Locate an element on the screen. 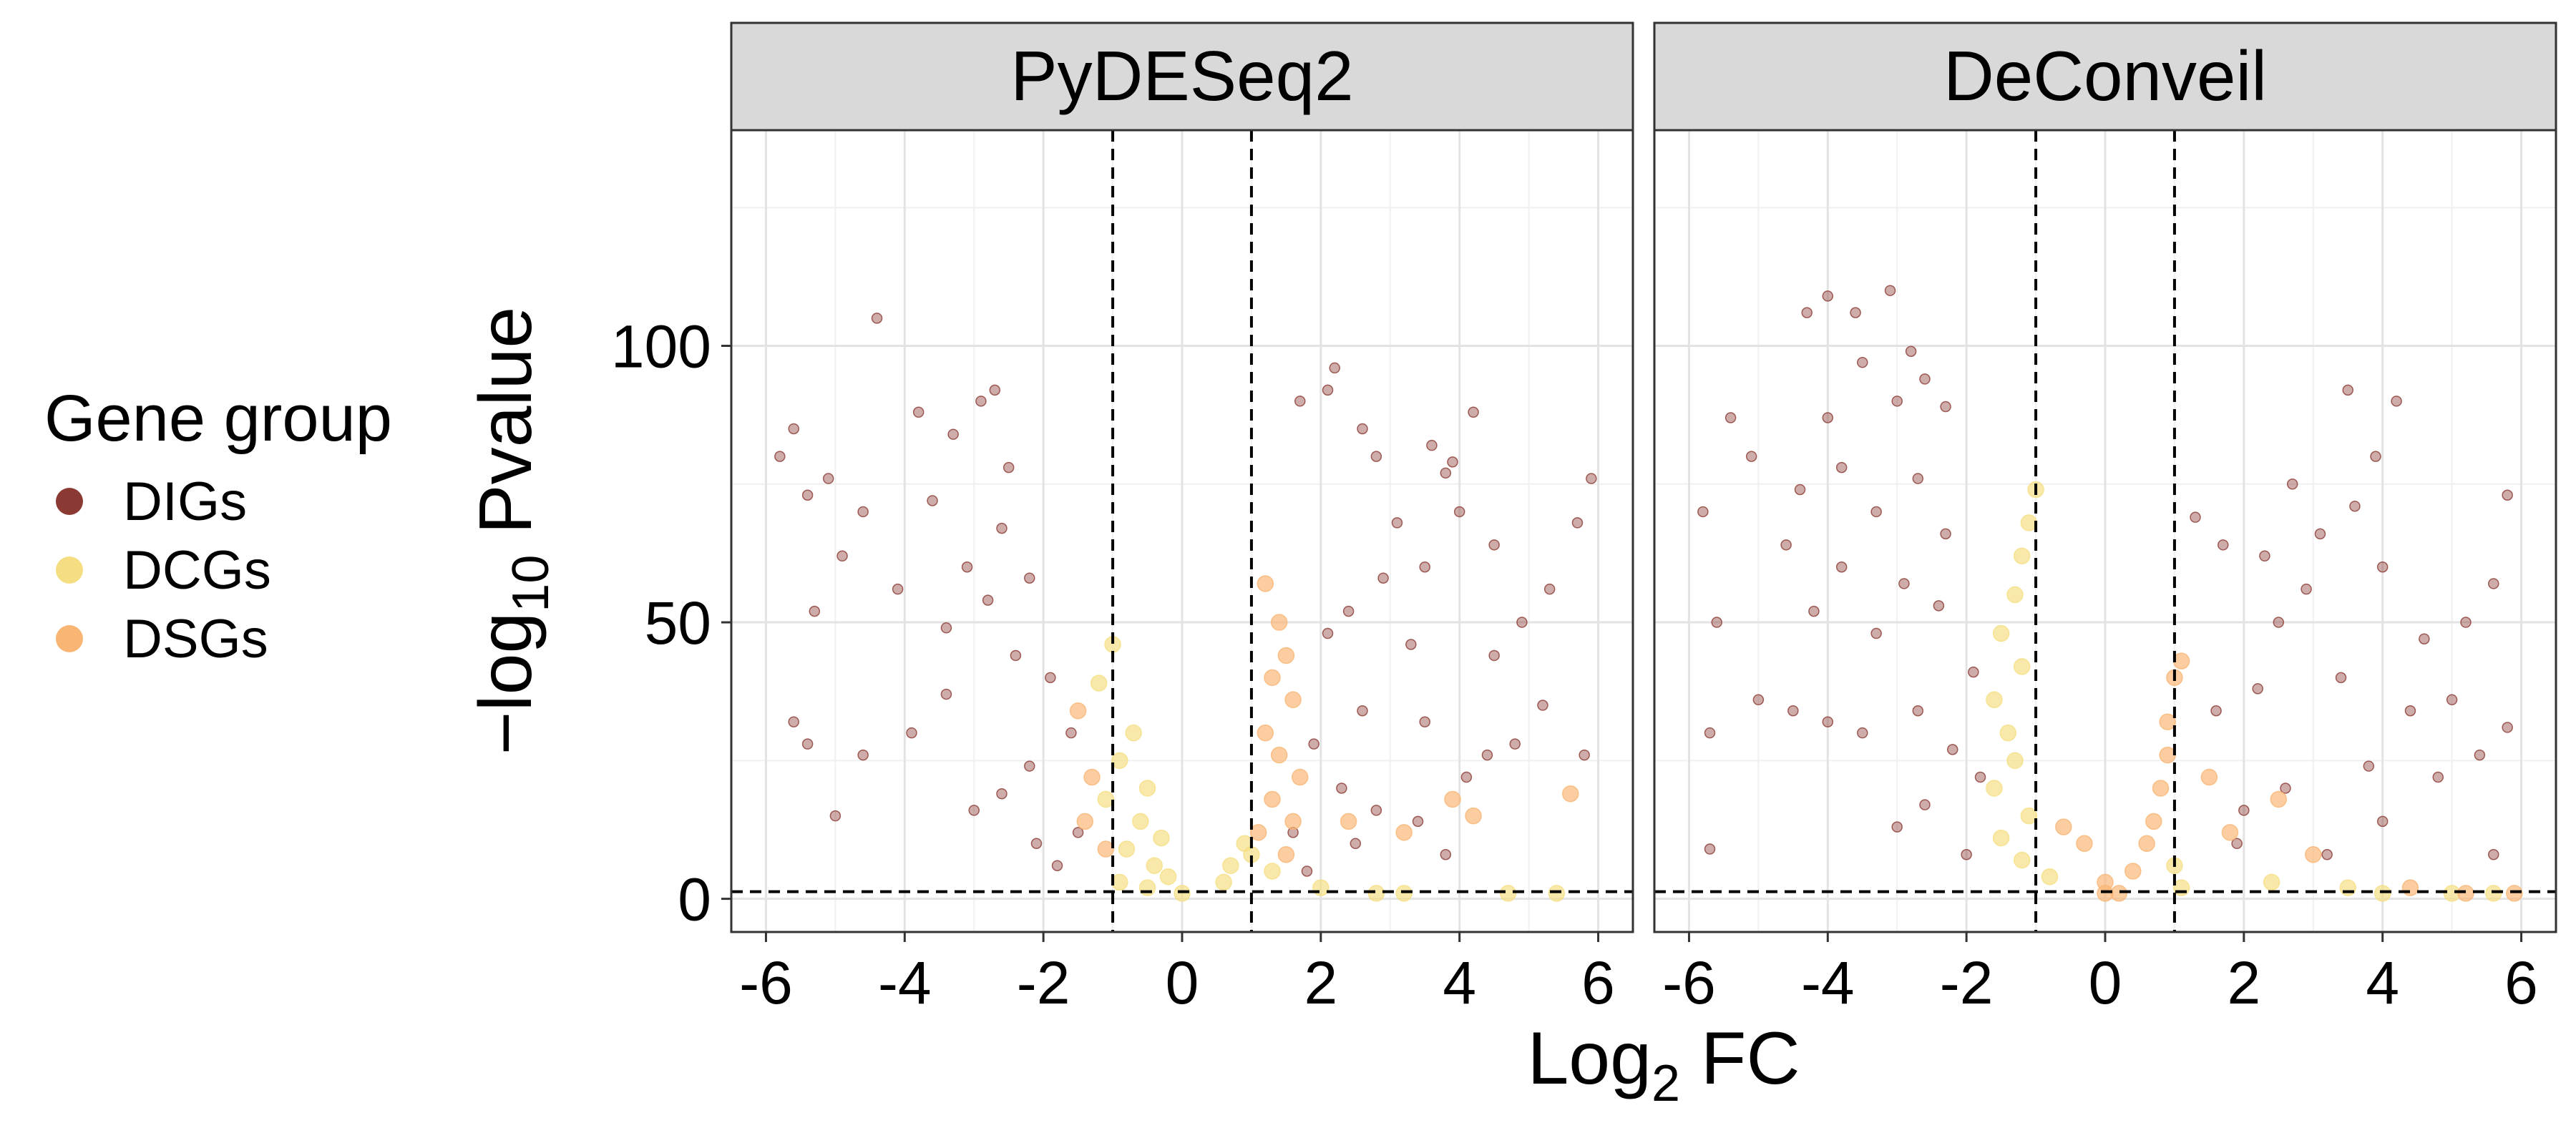 The height and width of the screenshot is (1148, 2576). legend-label-digs: DIGs is located at coordinates (185, 502).